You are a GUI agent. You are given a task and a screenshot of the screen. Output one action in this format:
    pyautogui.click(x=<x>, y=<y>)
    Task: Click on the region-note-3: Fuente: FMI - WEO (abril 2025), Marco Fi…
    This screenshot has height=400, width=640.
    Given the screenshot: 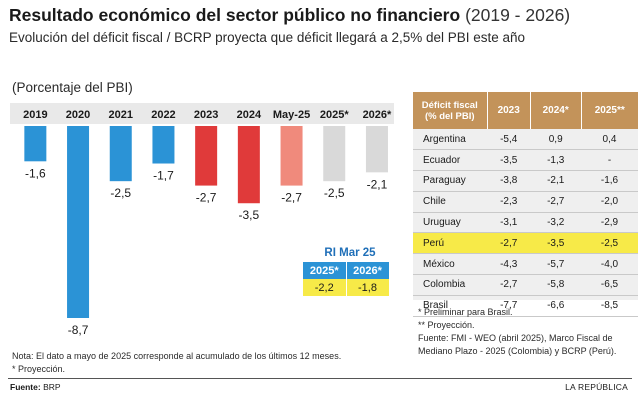 What is the action you would take?
    pyautogui.click(x=517, y=344)
    